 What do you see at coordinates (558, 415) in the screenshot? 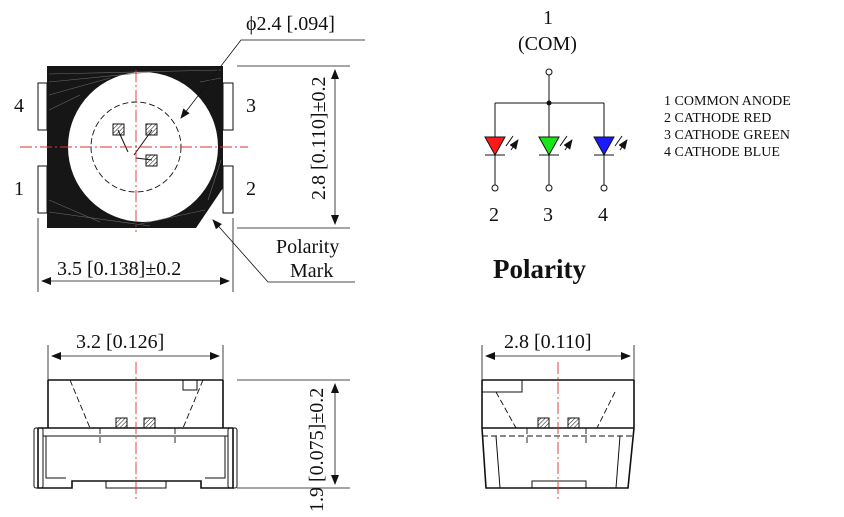
I see `end-view: 2.8 [0.110]` at bounding box center [558, 415].